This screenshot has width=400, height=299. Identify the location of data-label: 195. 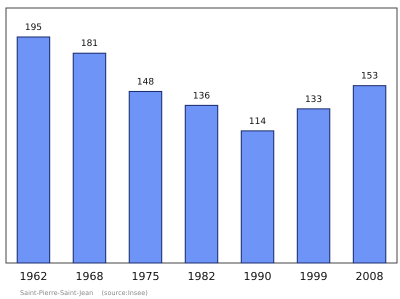
(33, 27).